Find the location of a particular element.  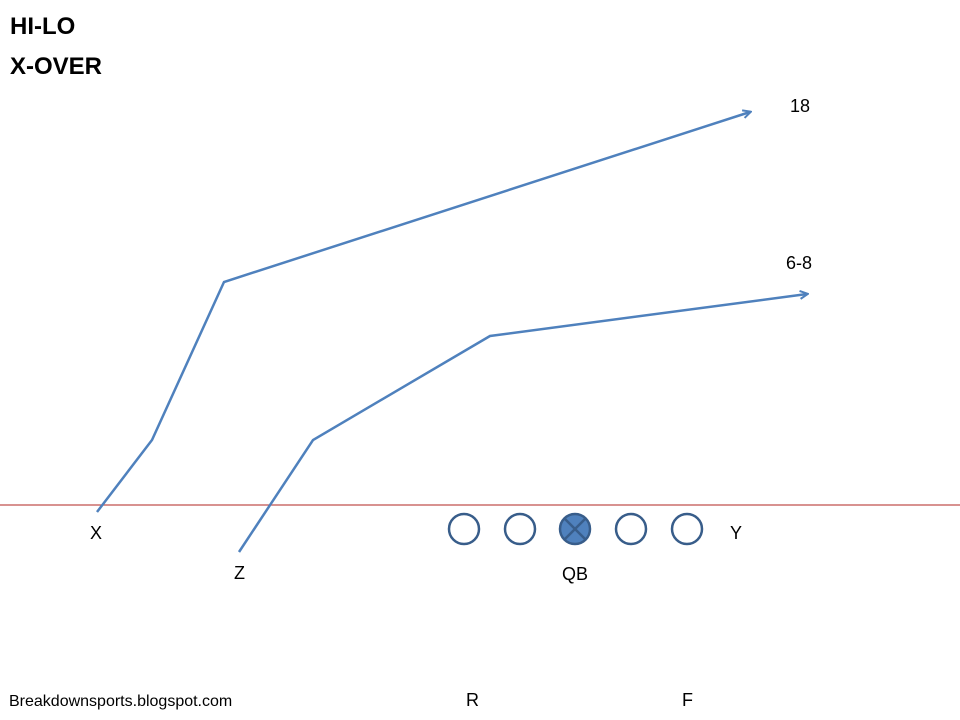

player-f-label: F is located at coordinates (687, 700).